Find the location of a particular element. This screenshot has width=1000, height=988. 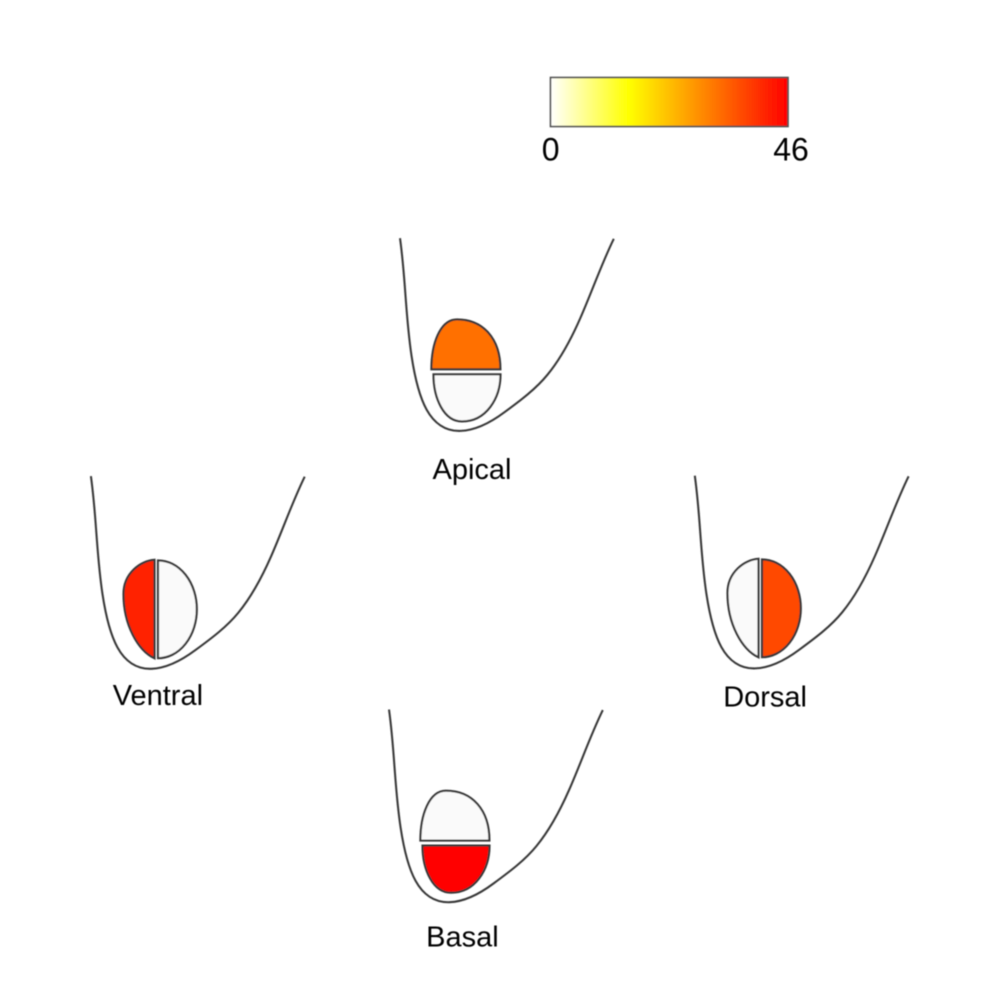

svg-text: Dorsal is located at coordinates (765, 698).